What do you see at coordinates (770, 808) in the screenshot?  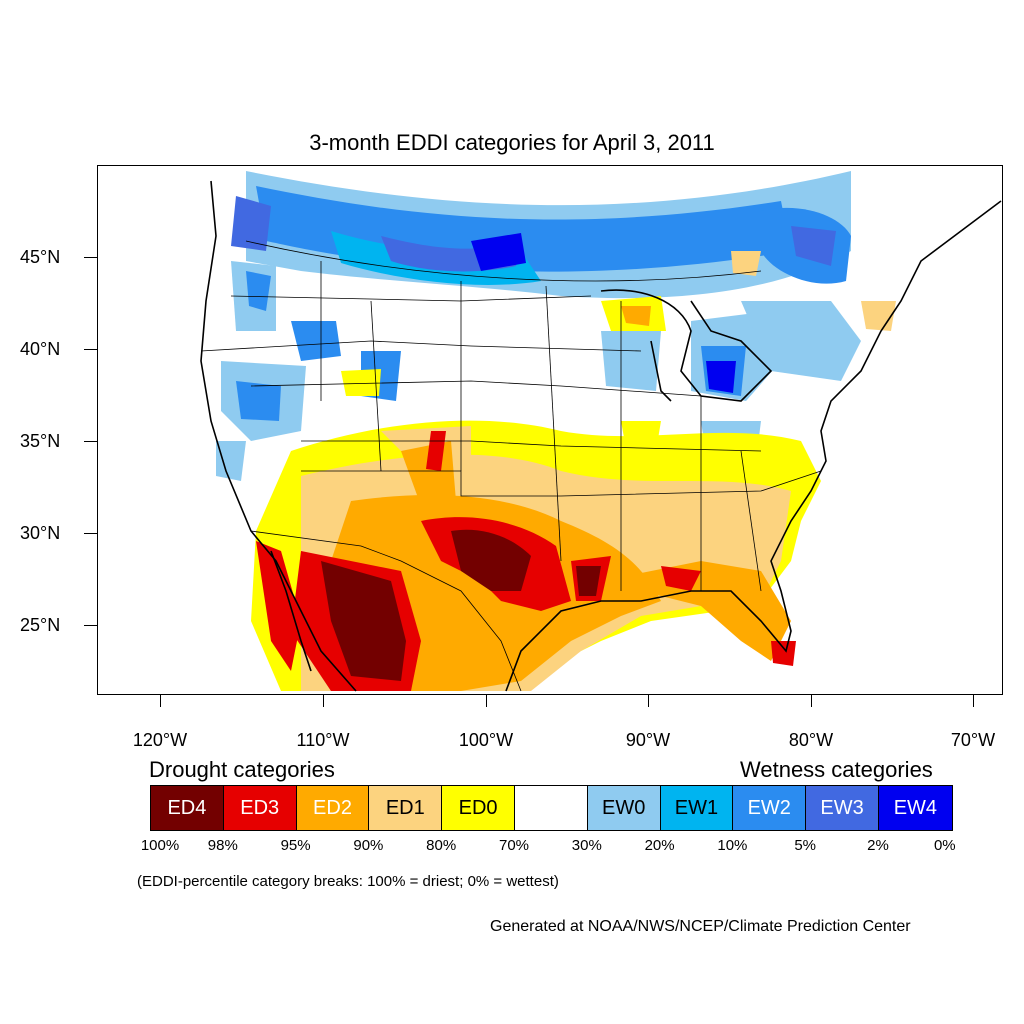 I see `legend-box-ew2: EW2` at bounding box center [770, 808].